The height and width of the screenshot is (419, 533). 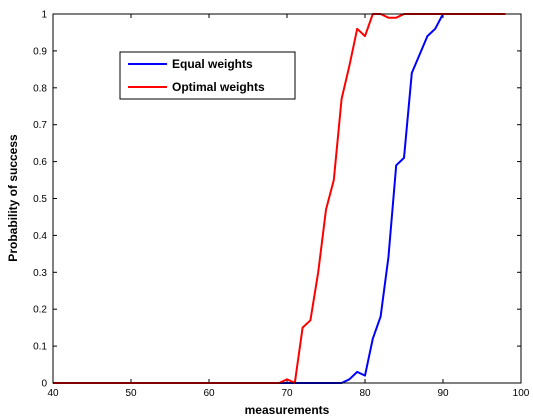 What do you see at coordinates (40, 125) in the screenshot?
I see `y-tick-label: 0.7` at bounding box center [40, 125].